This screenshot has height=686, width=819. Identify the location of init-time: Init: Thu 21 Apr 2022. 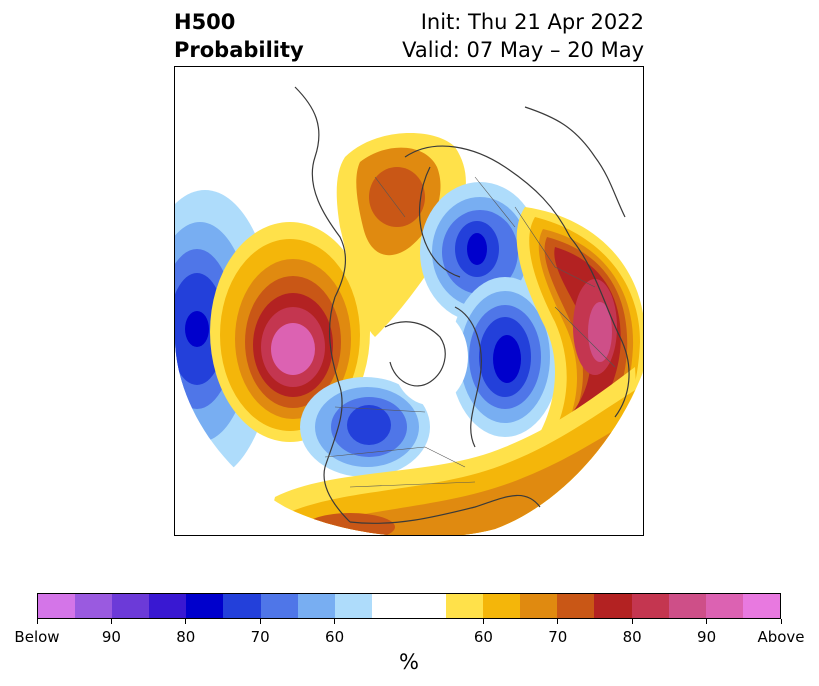
(532, 22).